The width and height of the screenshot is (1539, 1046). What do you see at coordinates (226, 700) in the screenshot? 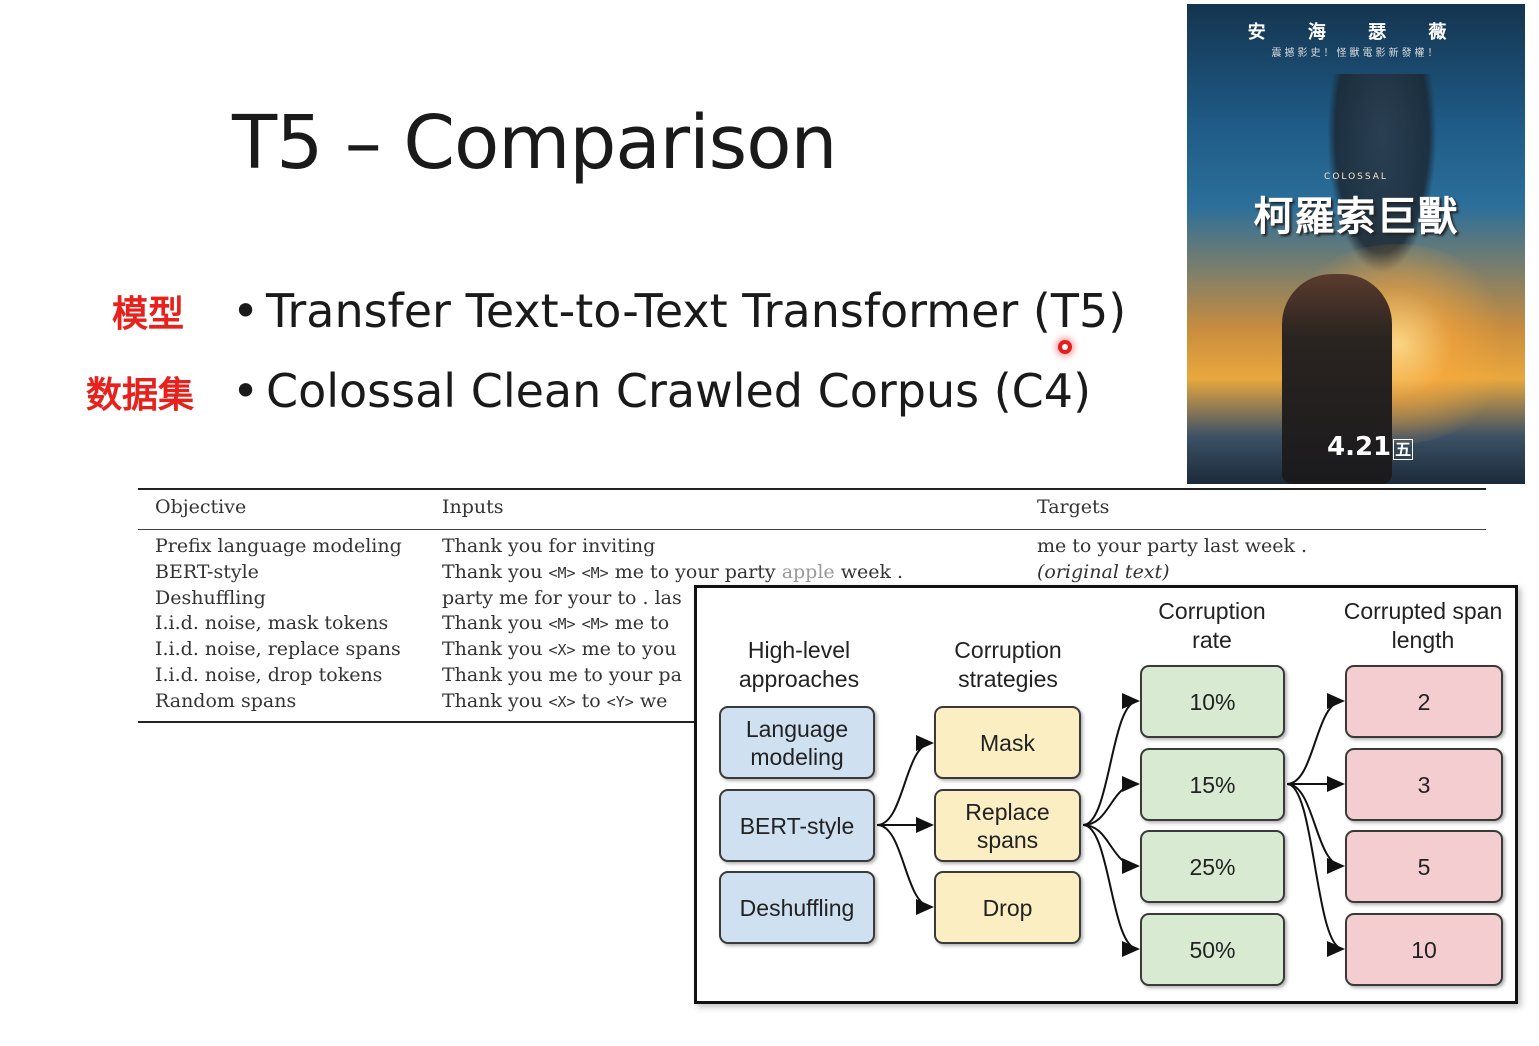
I see `table-cell-objective: Random spans` at bounding box center [226, 700].